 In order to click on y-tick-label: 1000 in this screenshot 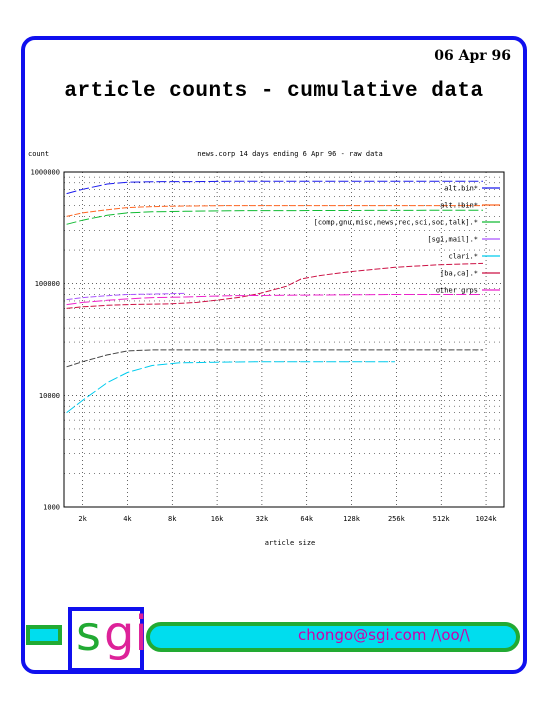, I will do `click(51, 508)`.